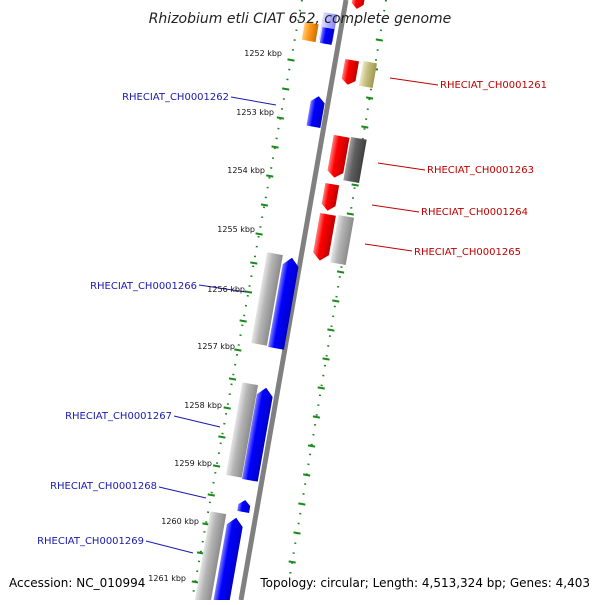 Image resolution: width=600 pixels, height=605 pixels. Describe the element at coordinates (315, 112) in the screenshot. I see `gene-rheciat-ch0001262` at that location.